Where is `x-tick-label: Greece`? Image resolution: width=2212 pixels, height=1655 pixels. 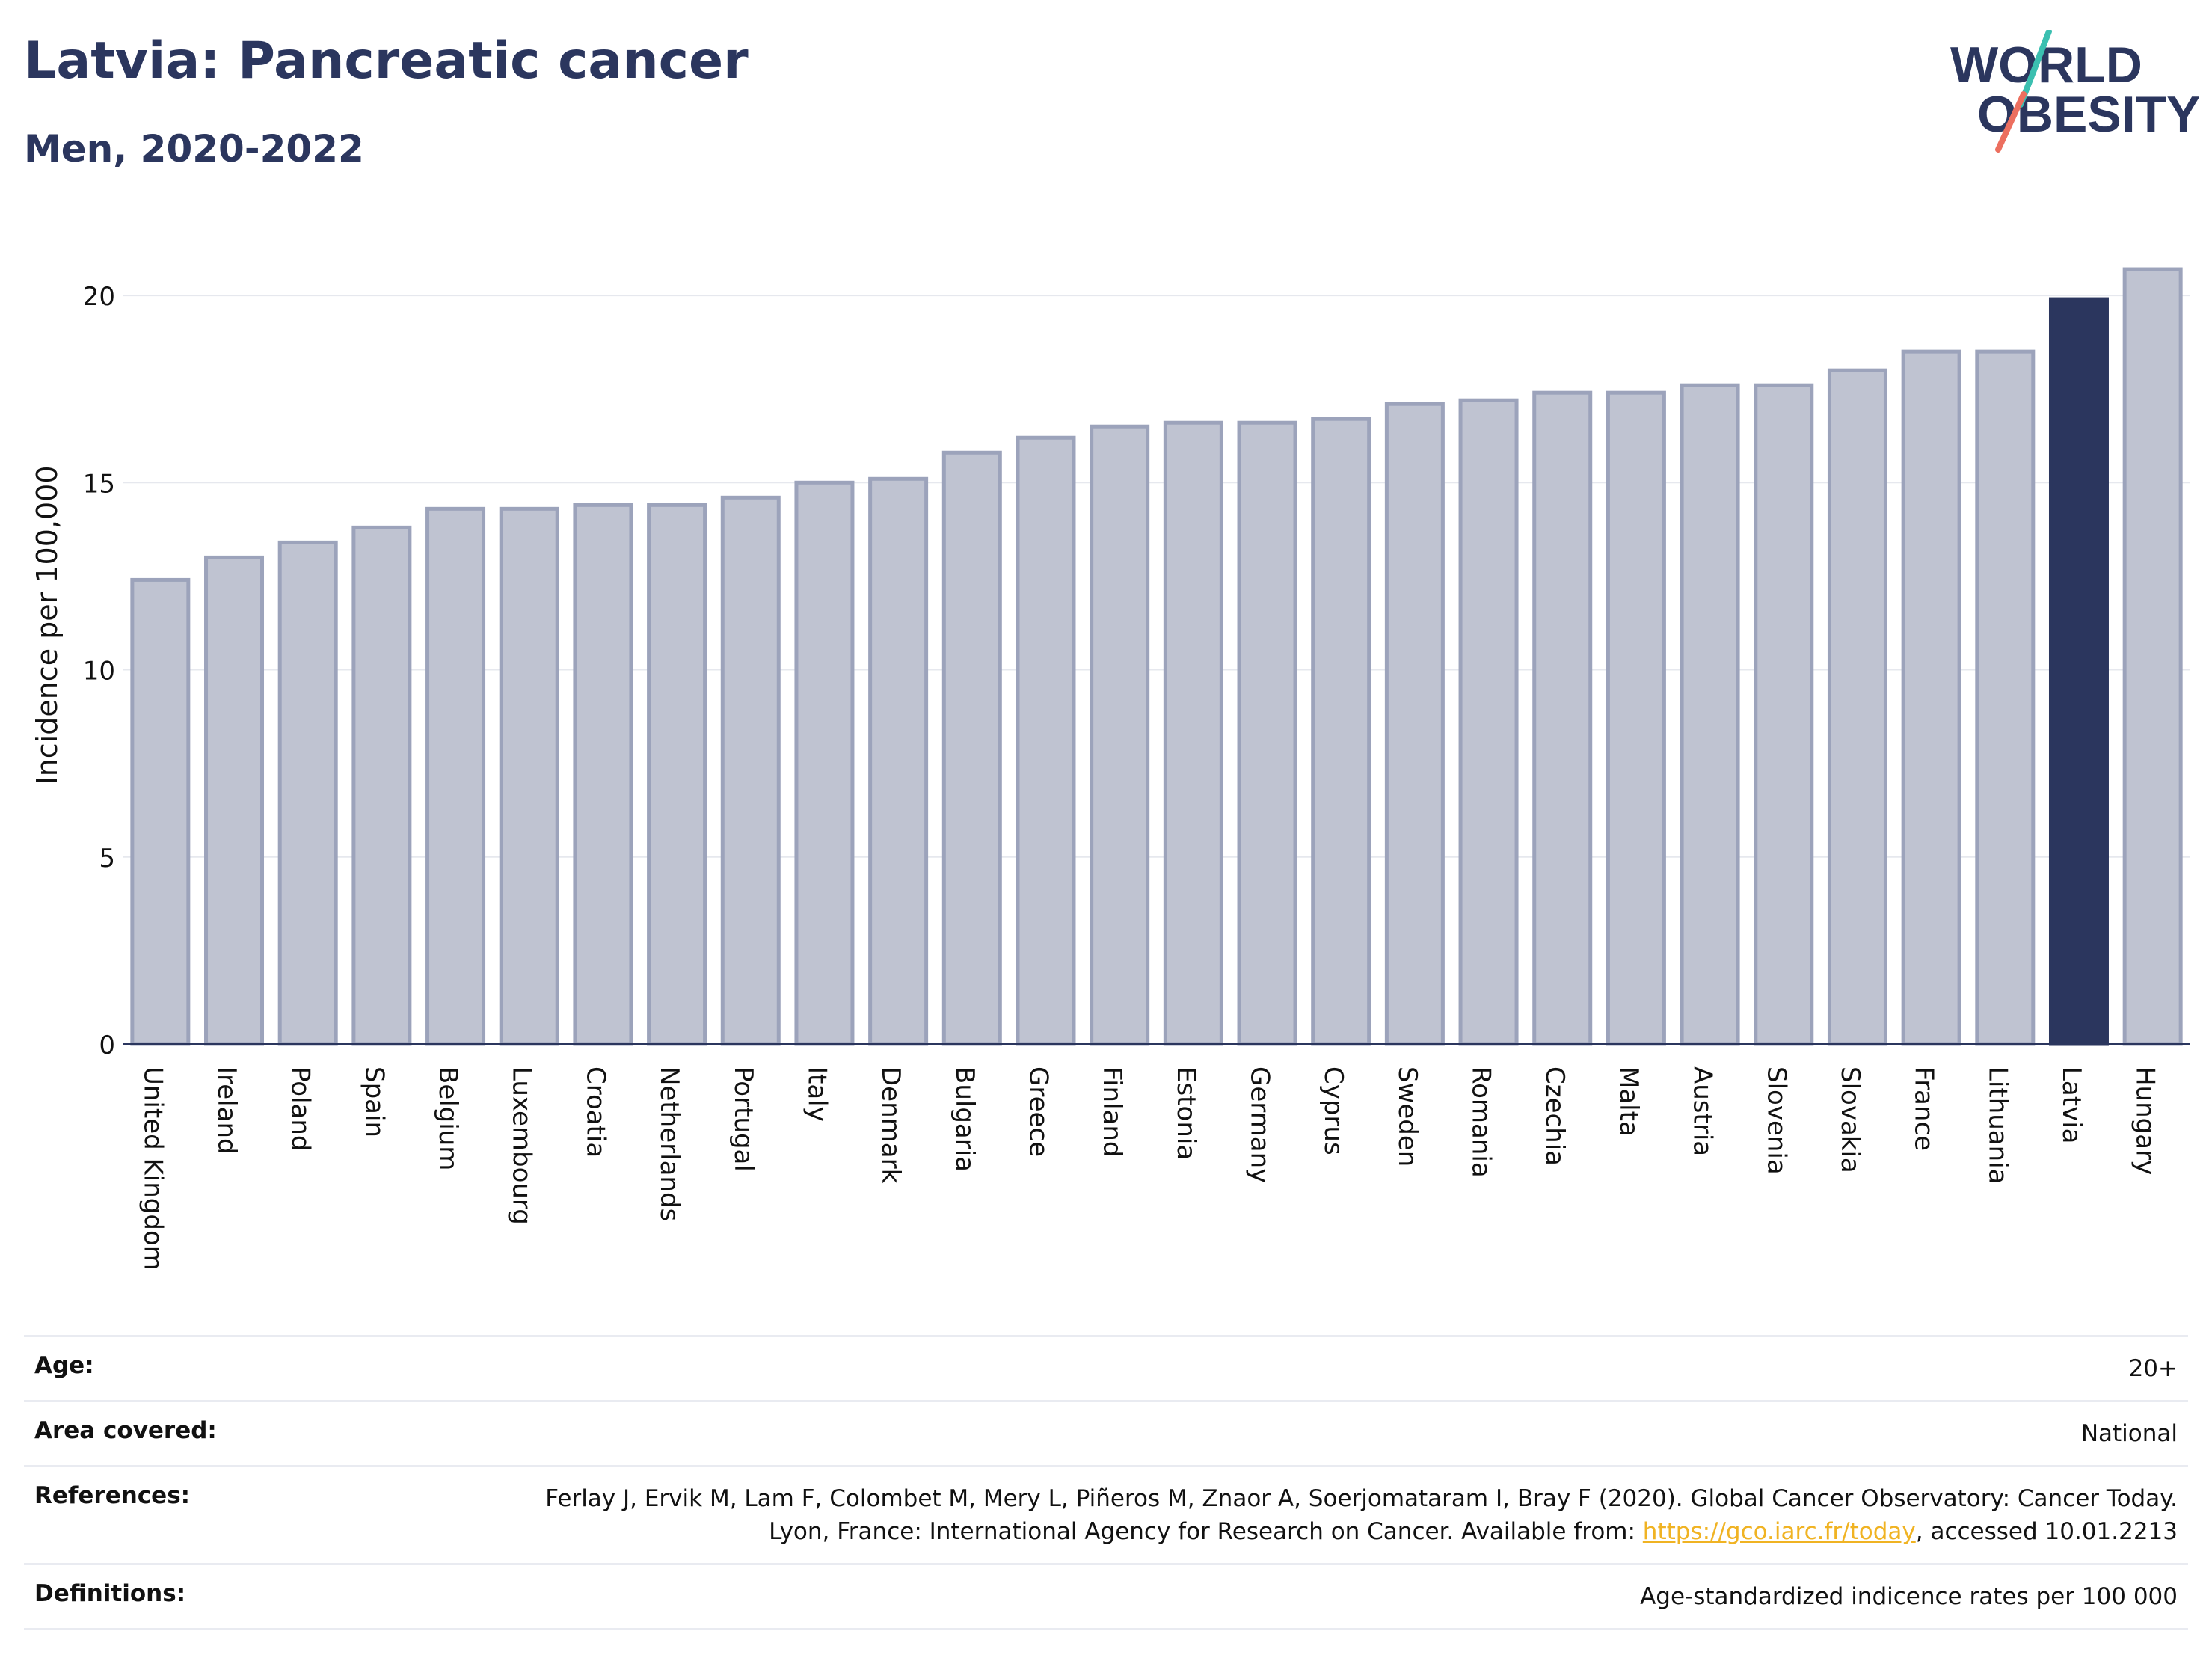
x-tick-label: Greece is located at coordinates (1038, 1111).